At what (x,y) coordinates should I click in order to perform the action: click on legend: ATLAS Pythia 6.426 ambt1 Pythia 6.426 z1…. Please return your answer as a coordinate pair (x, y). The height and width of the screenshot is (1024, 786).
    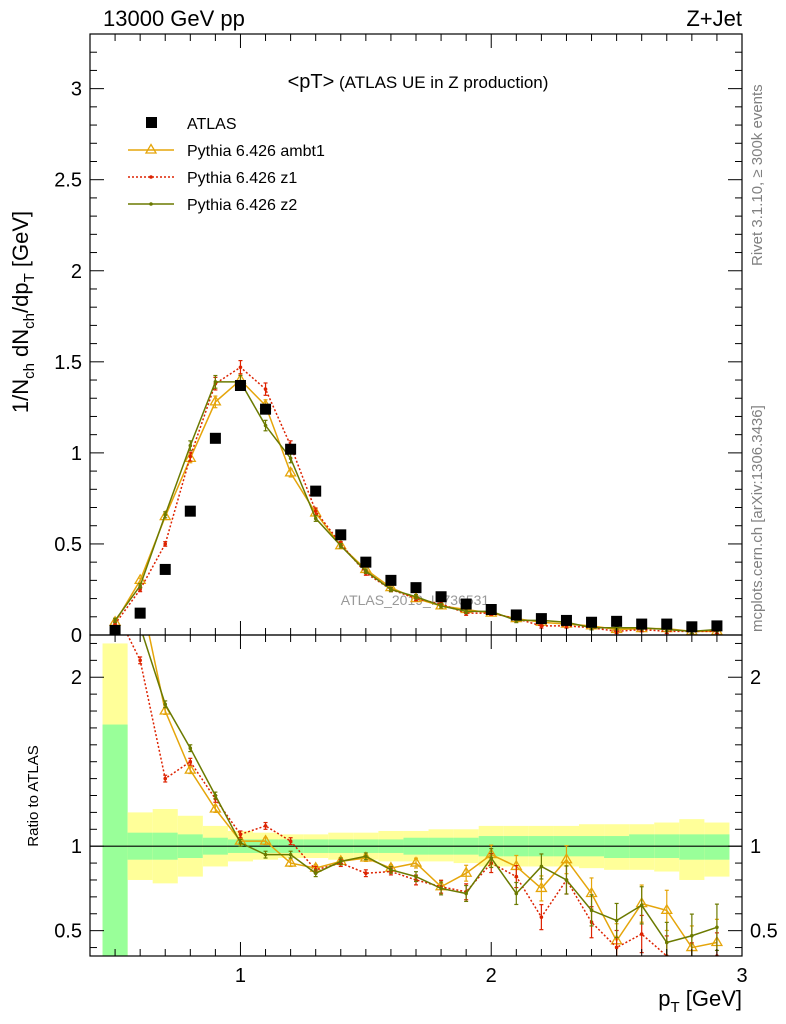
    Looking at the image, I should click on (226, 165).